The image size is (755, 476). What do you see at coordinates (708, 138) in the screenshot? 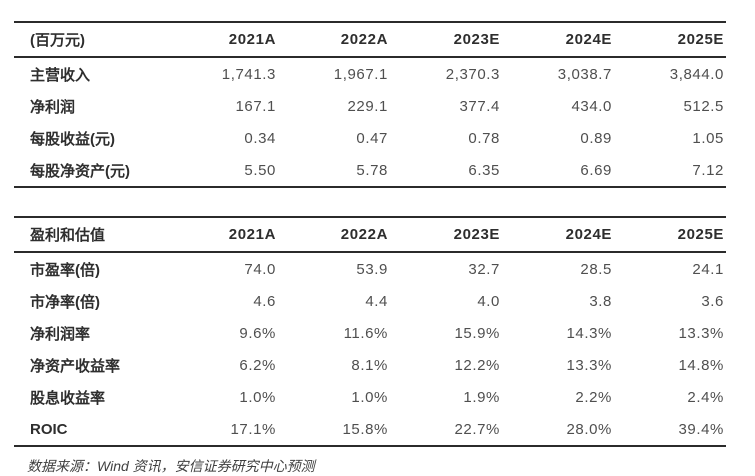
I see `cell-value: 1.05` at bounding box center [708, 138].